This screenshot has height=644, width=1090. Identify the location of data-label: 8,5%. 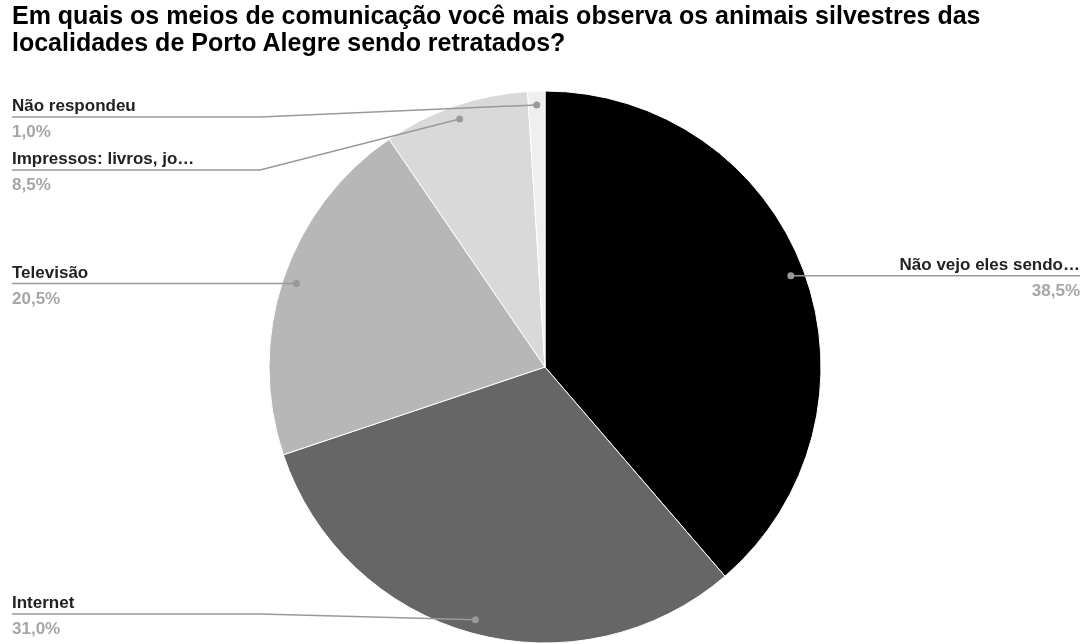
(31, 184).